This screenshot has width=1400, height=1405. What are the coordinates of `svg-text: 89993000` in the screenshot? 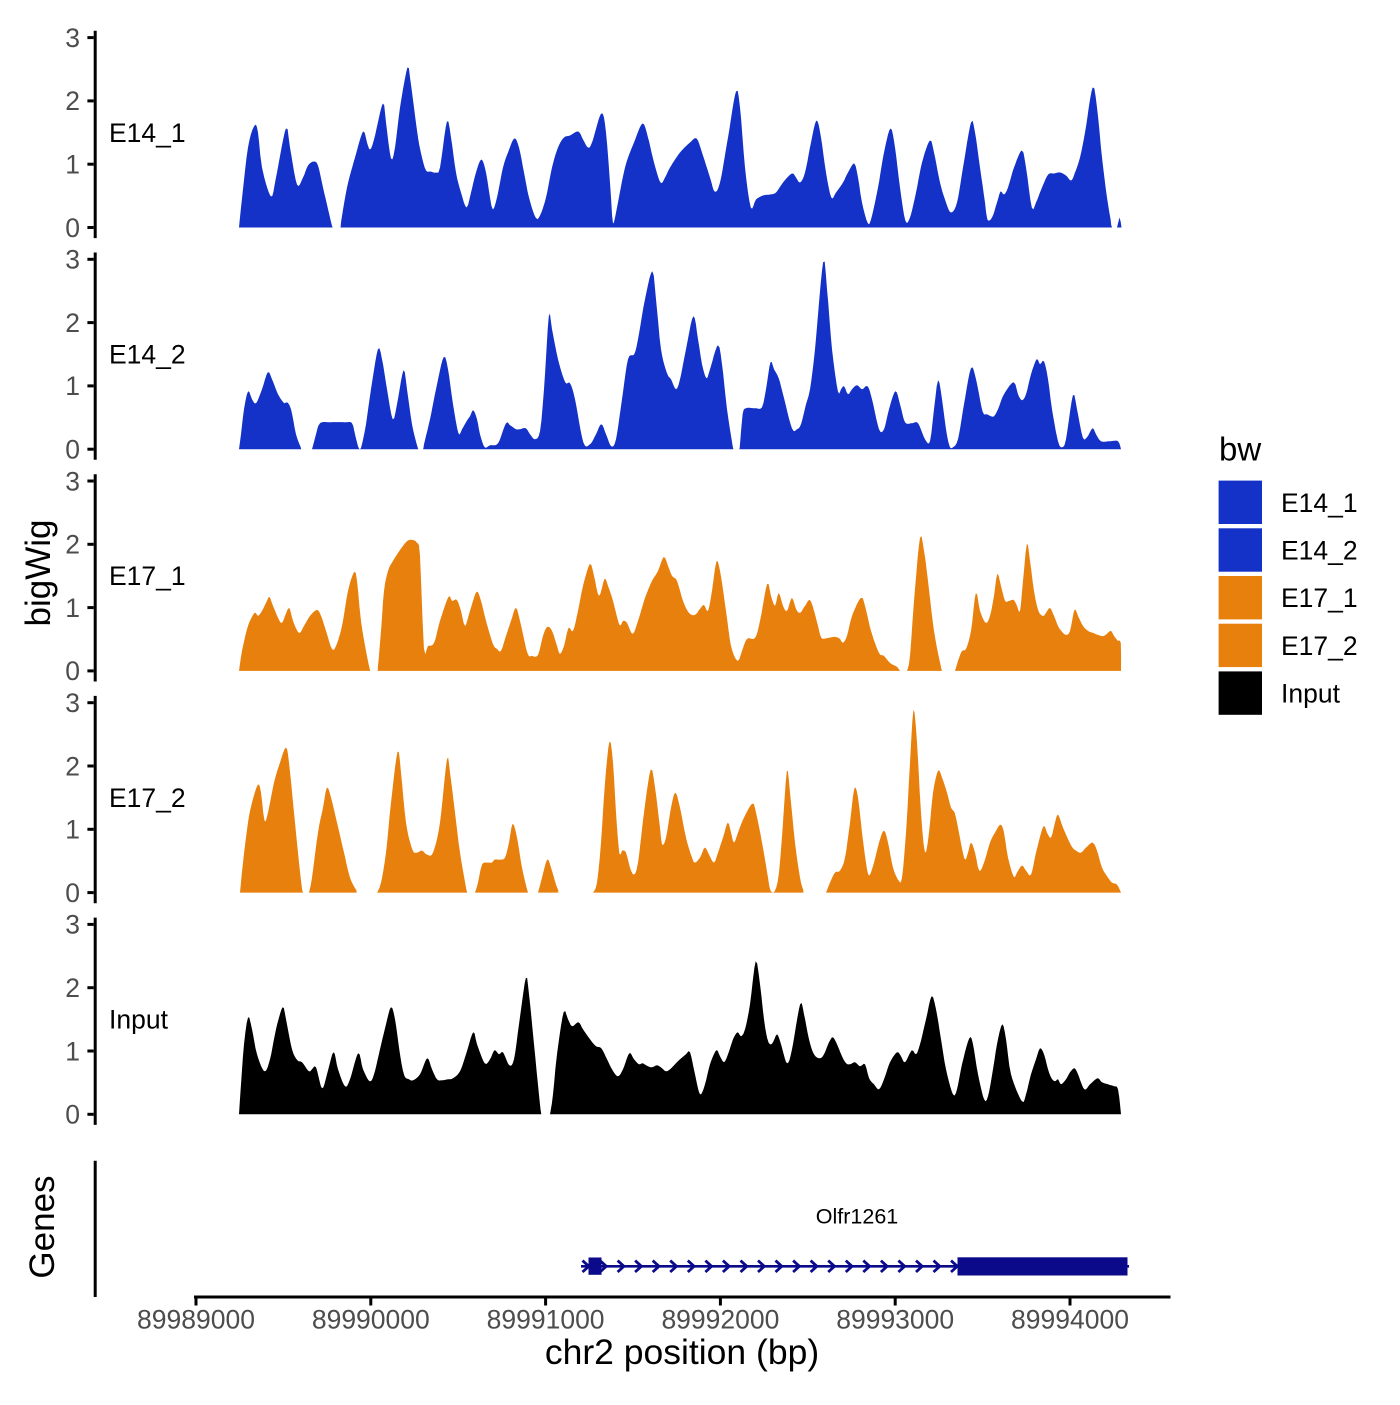 It's located at (895, 1320).